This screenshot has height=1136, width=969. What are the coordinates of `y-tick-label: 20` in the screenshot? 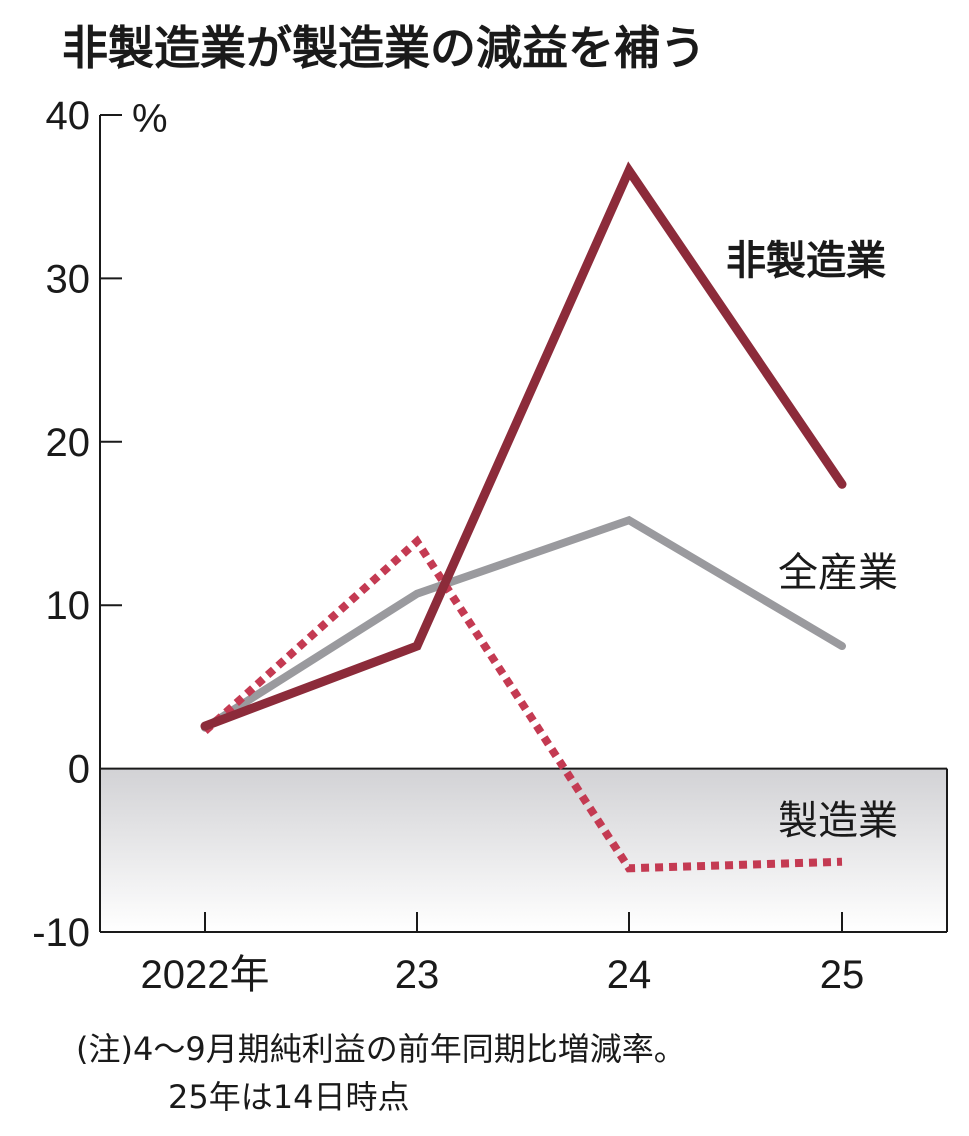 It's located at (68, 443).